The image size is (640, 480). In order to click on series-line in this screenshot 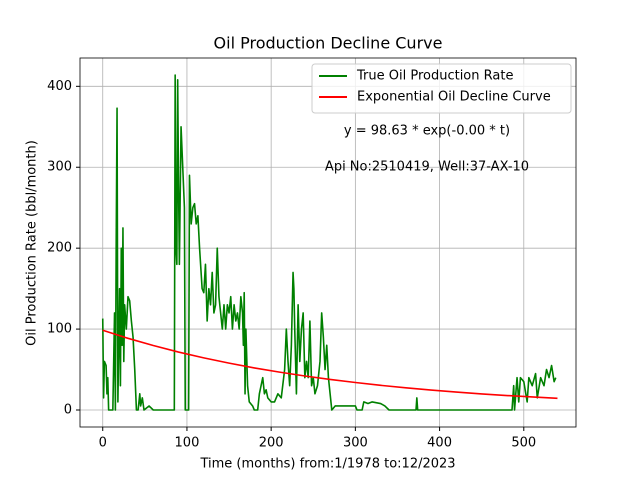, I will do `click(330, 364)`.